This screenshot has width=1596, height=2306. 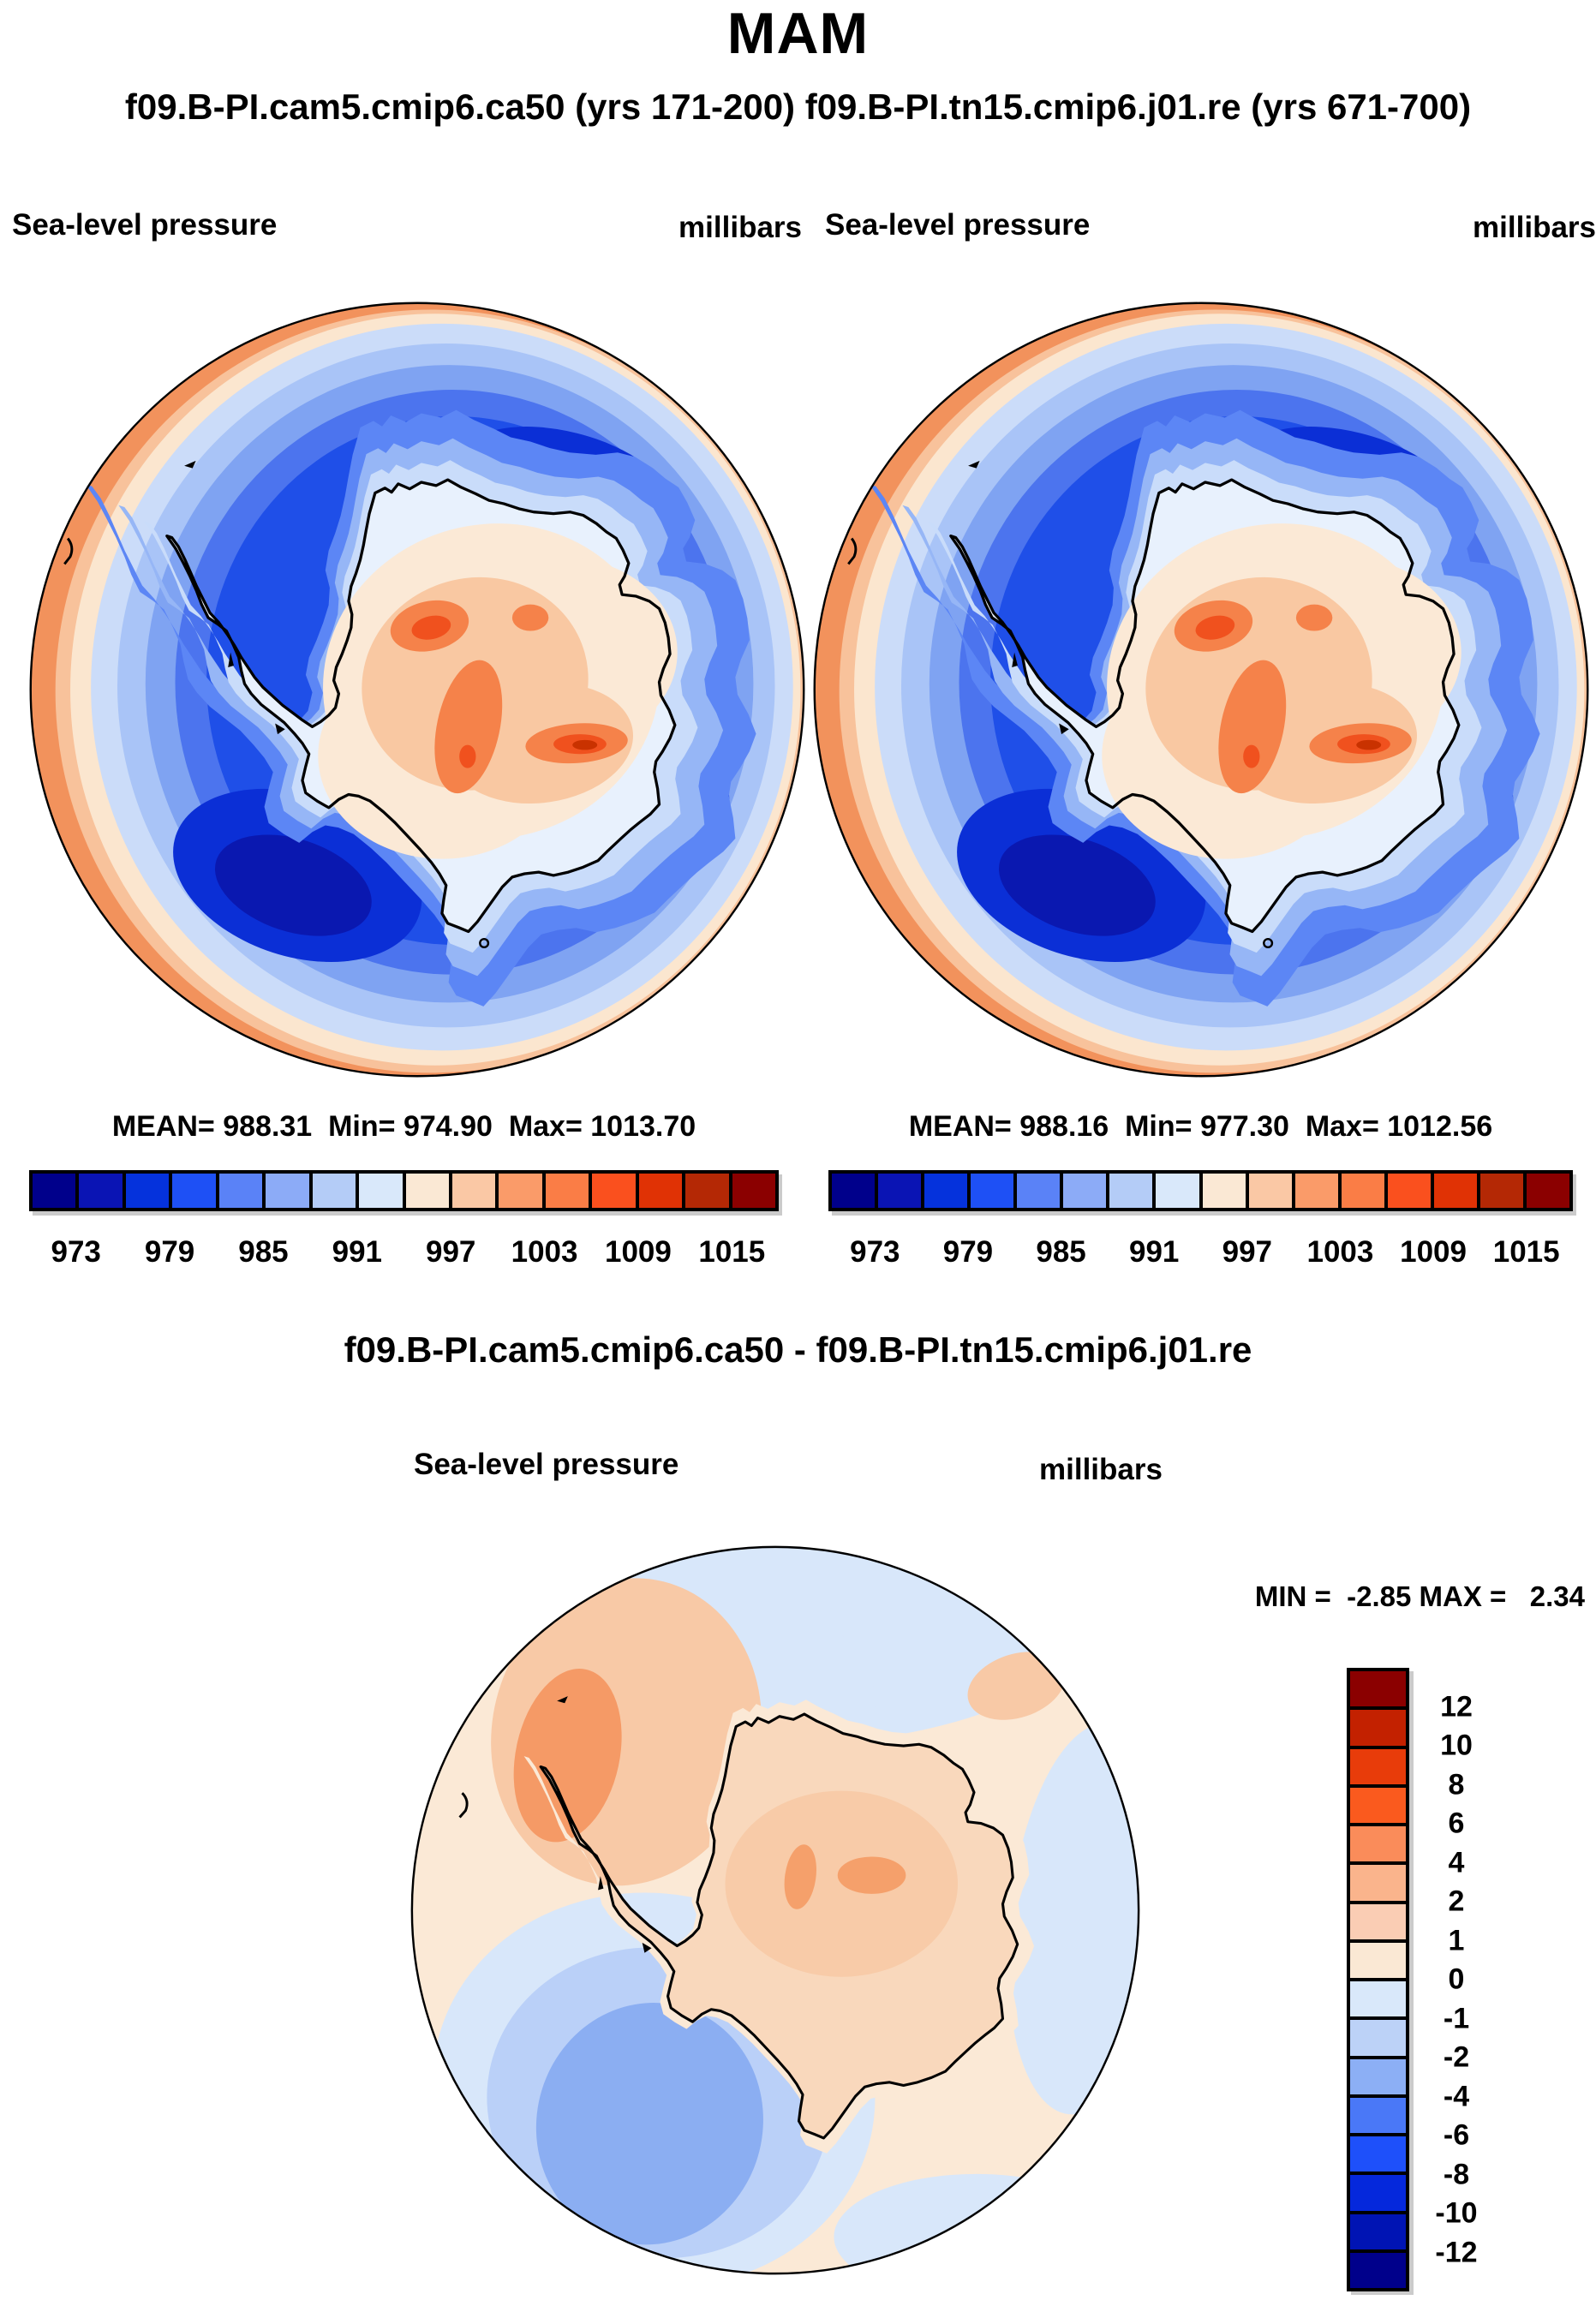 I want to click on colorbar-tick-label: -10, so click(x=1457, y=2213).